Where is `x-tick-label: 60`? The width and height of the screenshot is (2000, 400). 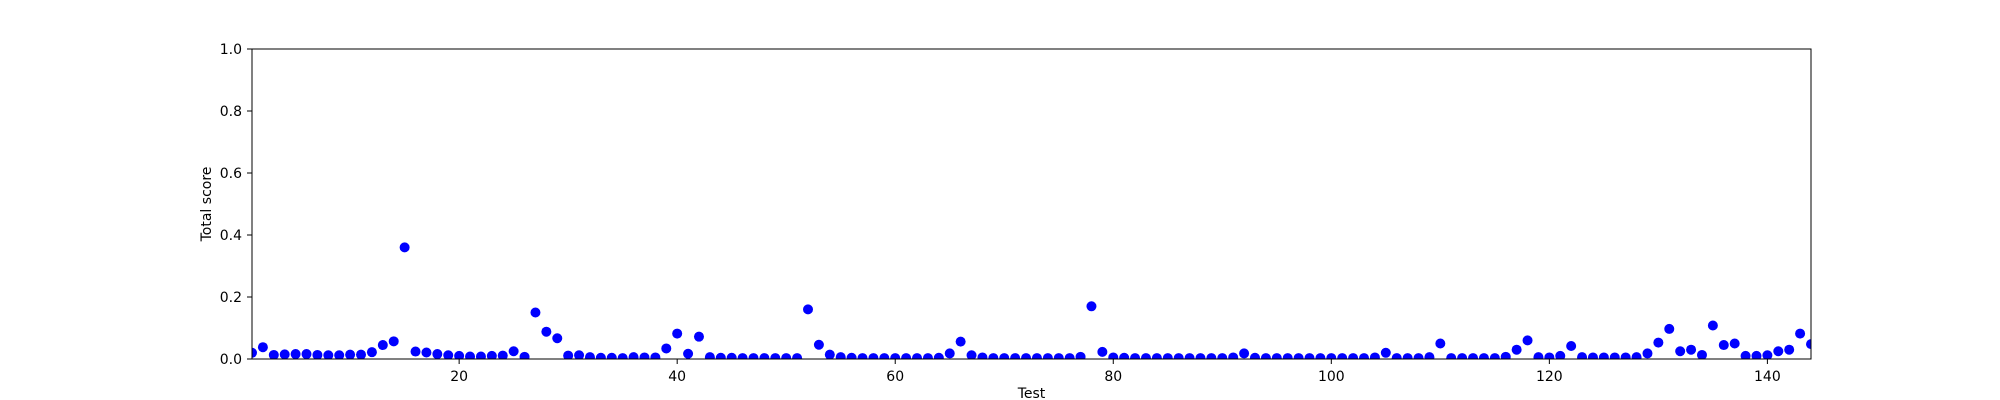 x-tick-label: 60 is located at coordinates (895, 377).